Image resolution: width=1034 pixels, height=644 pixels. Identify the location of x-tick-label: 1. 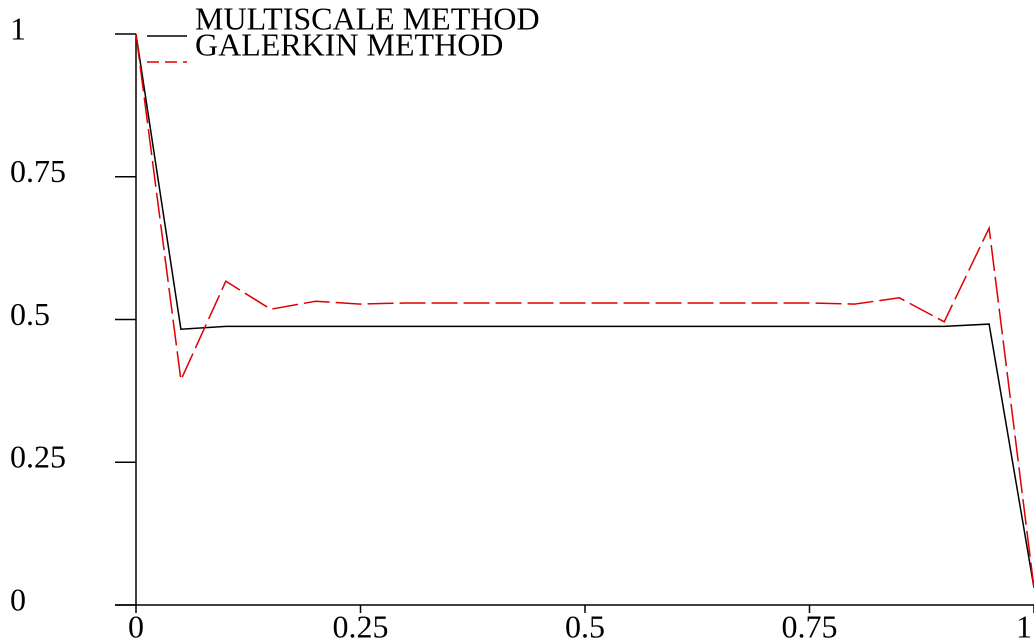
(1024, 626).